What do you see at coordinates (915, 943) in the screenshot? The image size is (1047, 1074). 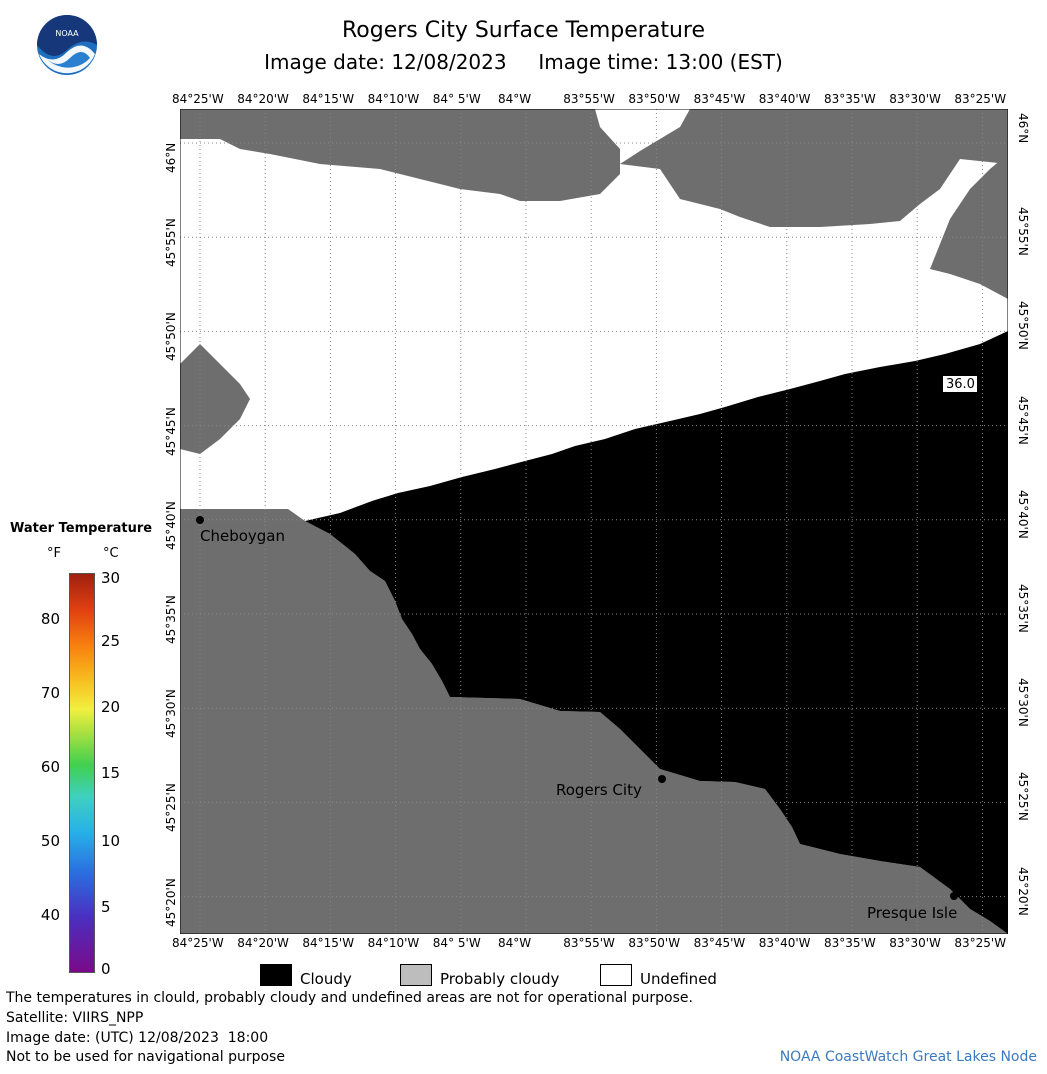 I see `lon-tick-bottom-11: 83°30'W` at bounding box center [915, 943].